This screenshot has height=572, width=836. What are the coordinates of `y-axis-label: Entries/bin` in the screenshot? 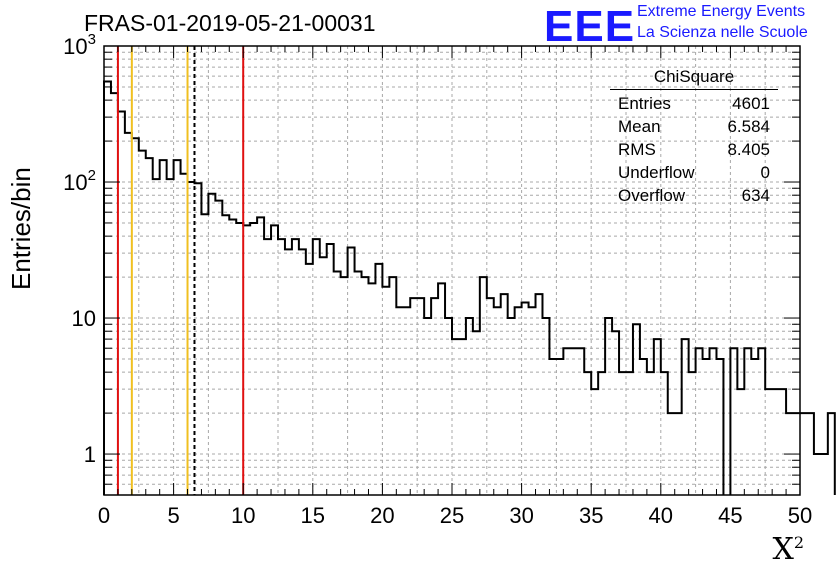 It's located at (21, 228).